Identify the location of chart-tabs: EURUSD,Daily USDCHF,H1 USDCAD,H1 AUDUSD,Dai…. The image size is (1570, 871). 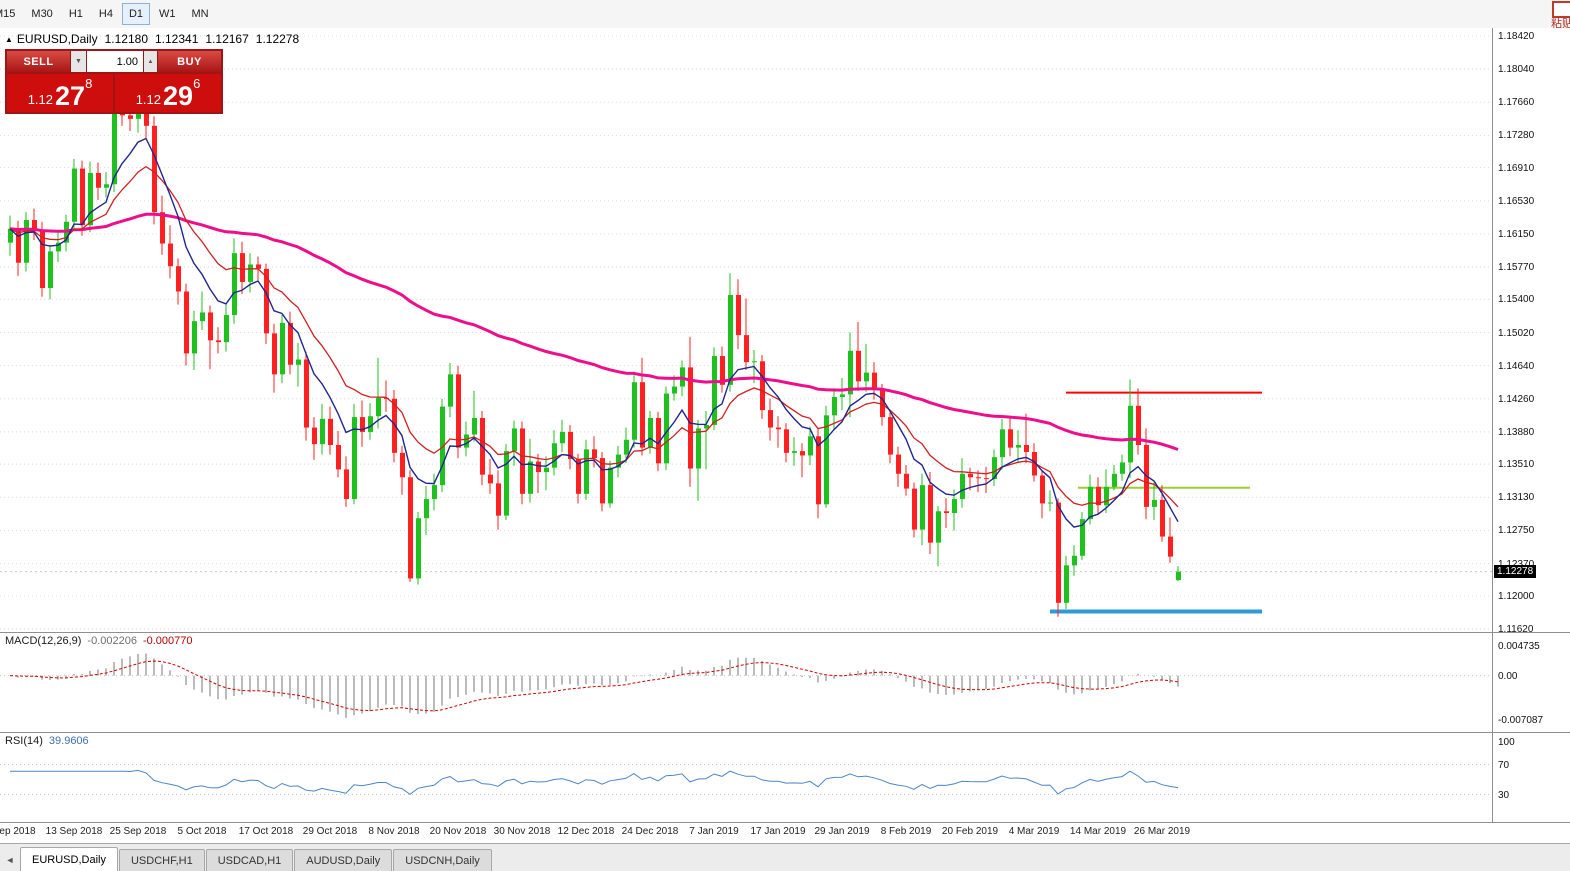
(256, 859).